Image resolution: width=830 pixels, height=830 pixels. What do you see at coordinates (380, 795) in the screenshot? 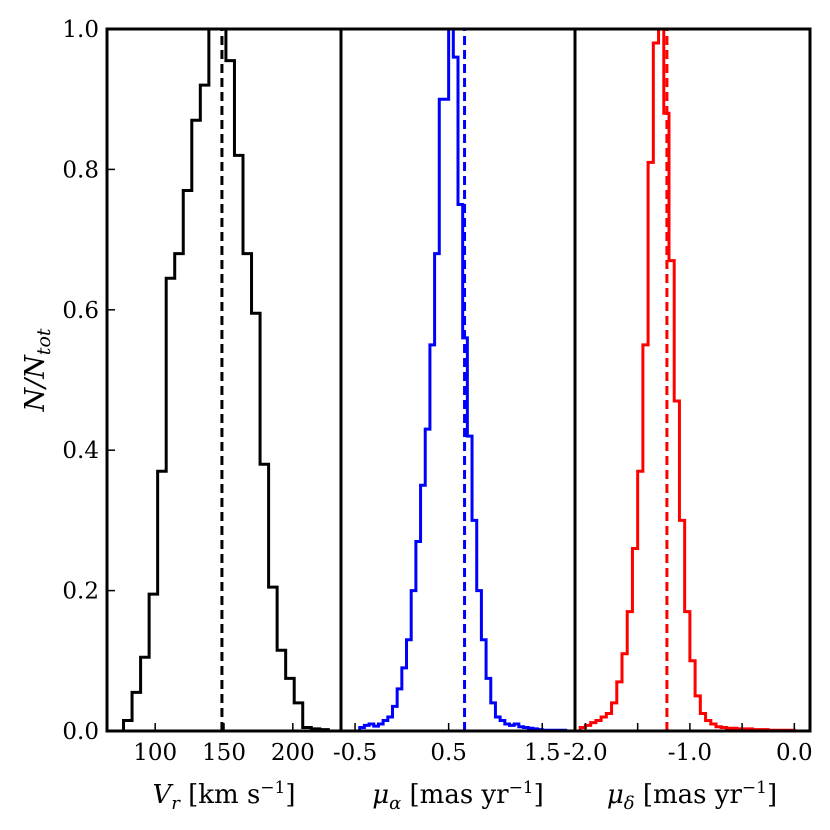
I see `x-label-mua-main: μ` at bounding box center [380, 795].